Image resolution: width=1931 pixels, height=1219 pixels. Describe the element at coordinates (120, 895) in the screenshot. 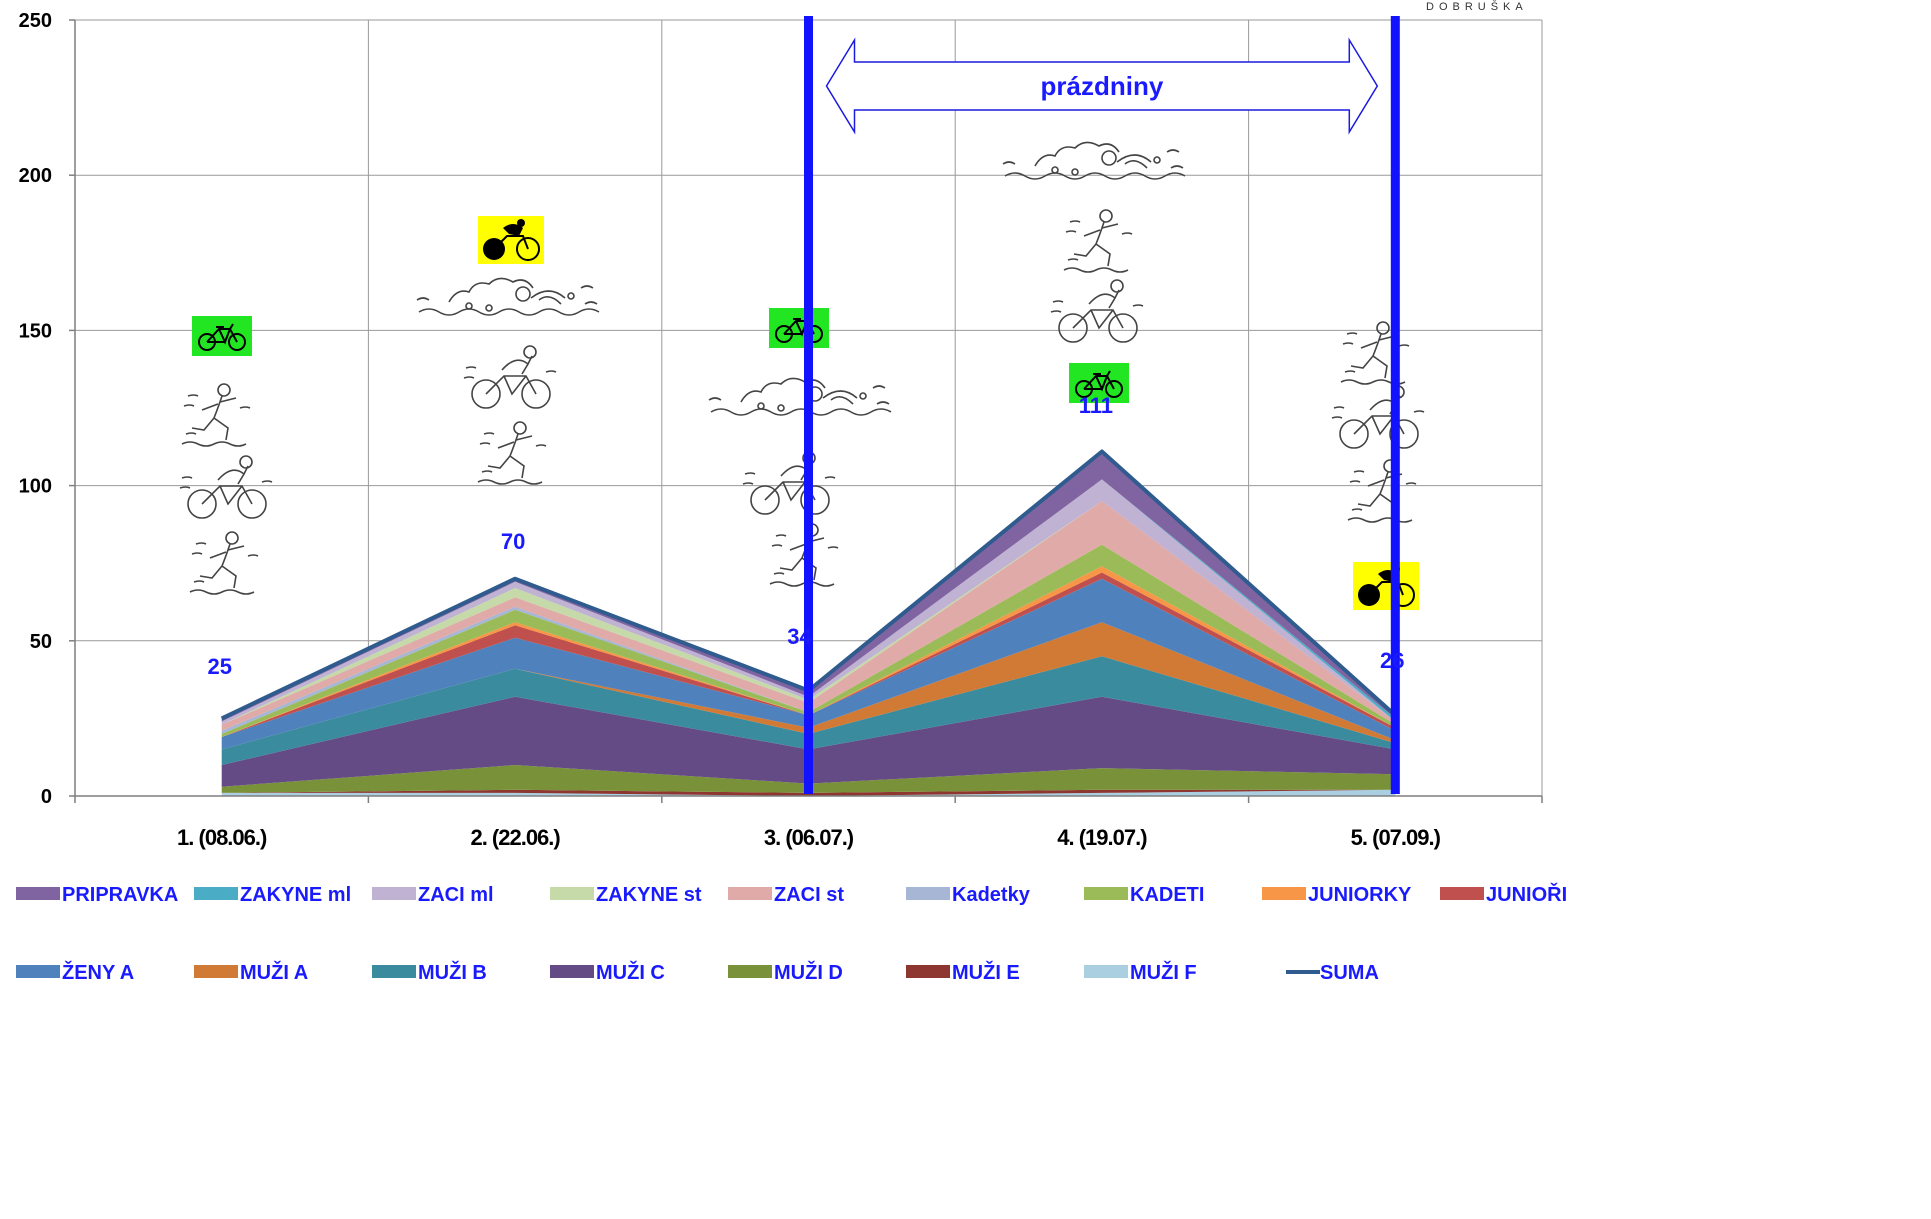

I see `legend-label: PRIPRAVKA` at that location.